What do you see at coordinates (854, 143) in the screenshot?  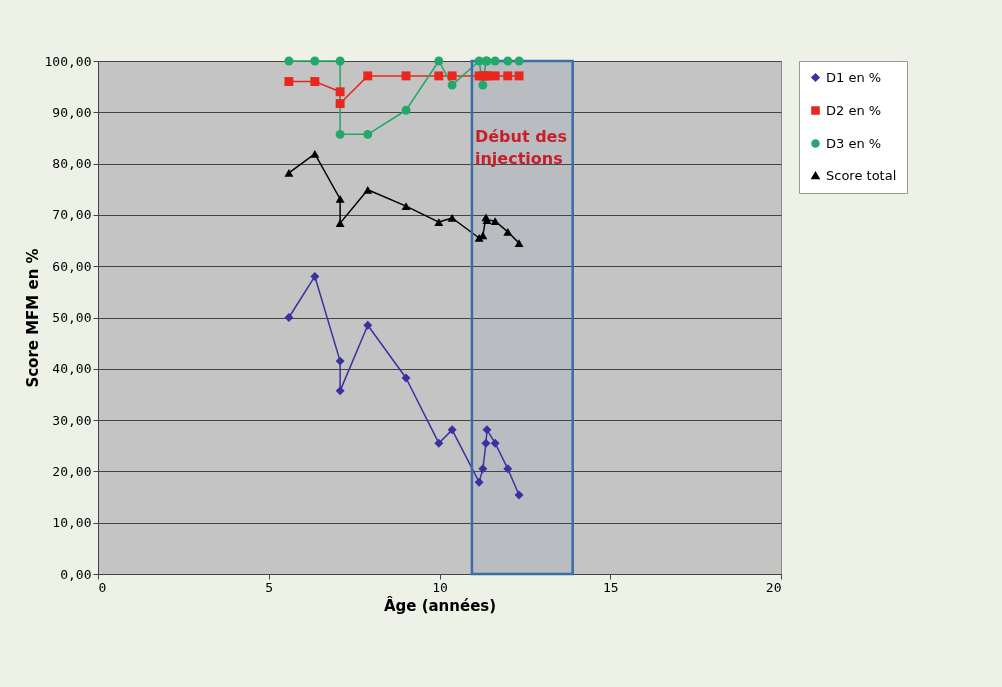 I see `legend-label: D3 en %` at bounding box center [854, 143].